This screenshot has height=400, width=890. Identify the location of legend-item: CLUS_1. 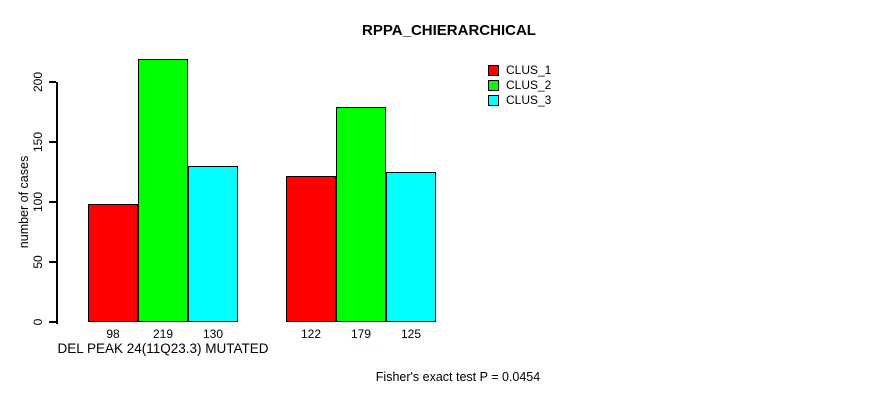
(519, 70).